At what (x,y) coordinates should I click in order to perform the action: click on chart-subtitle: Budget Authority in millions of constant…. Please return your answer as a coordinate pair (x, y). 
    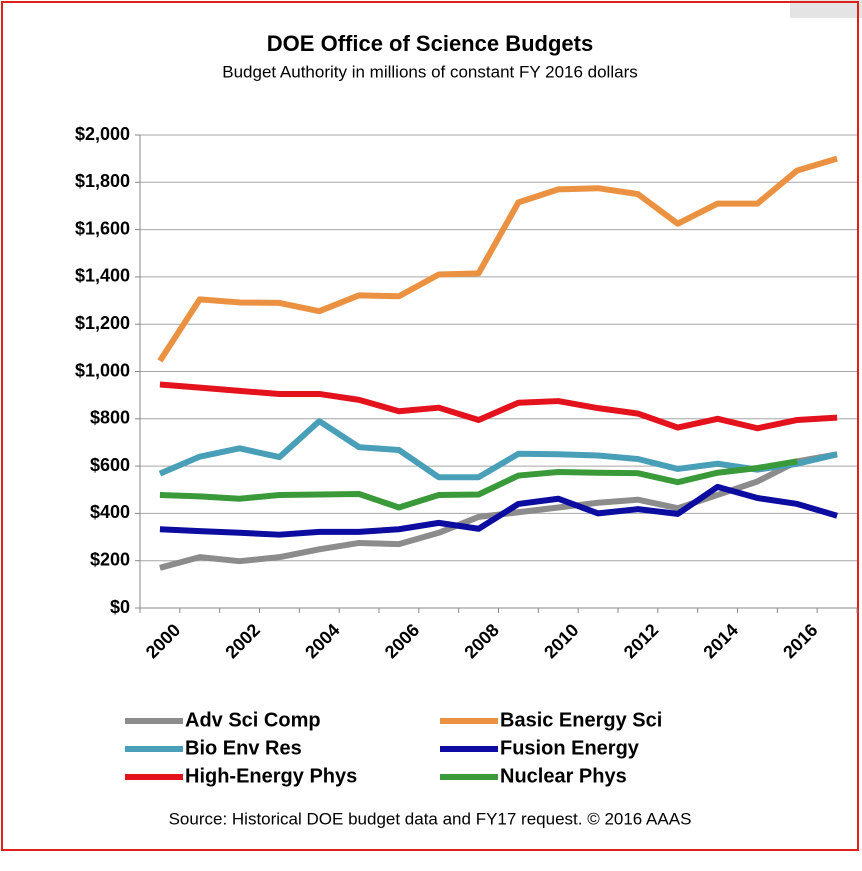
    Looking at the image, I should click on (429, 71).